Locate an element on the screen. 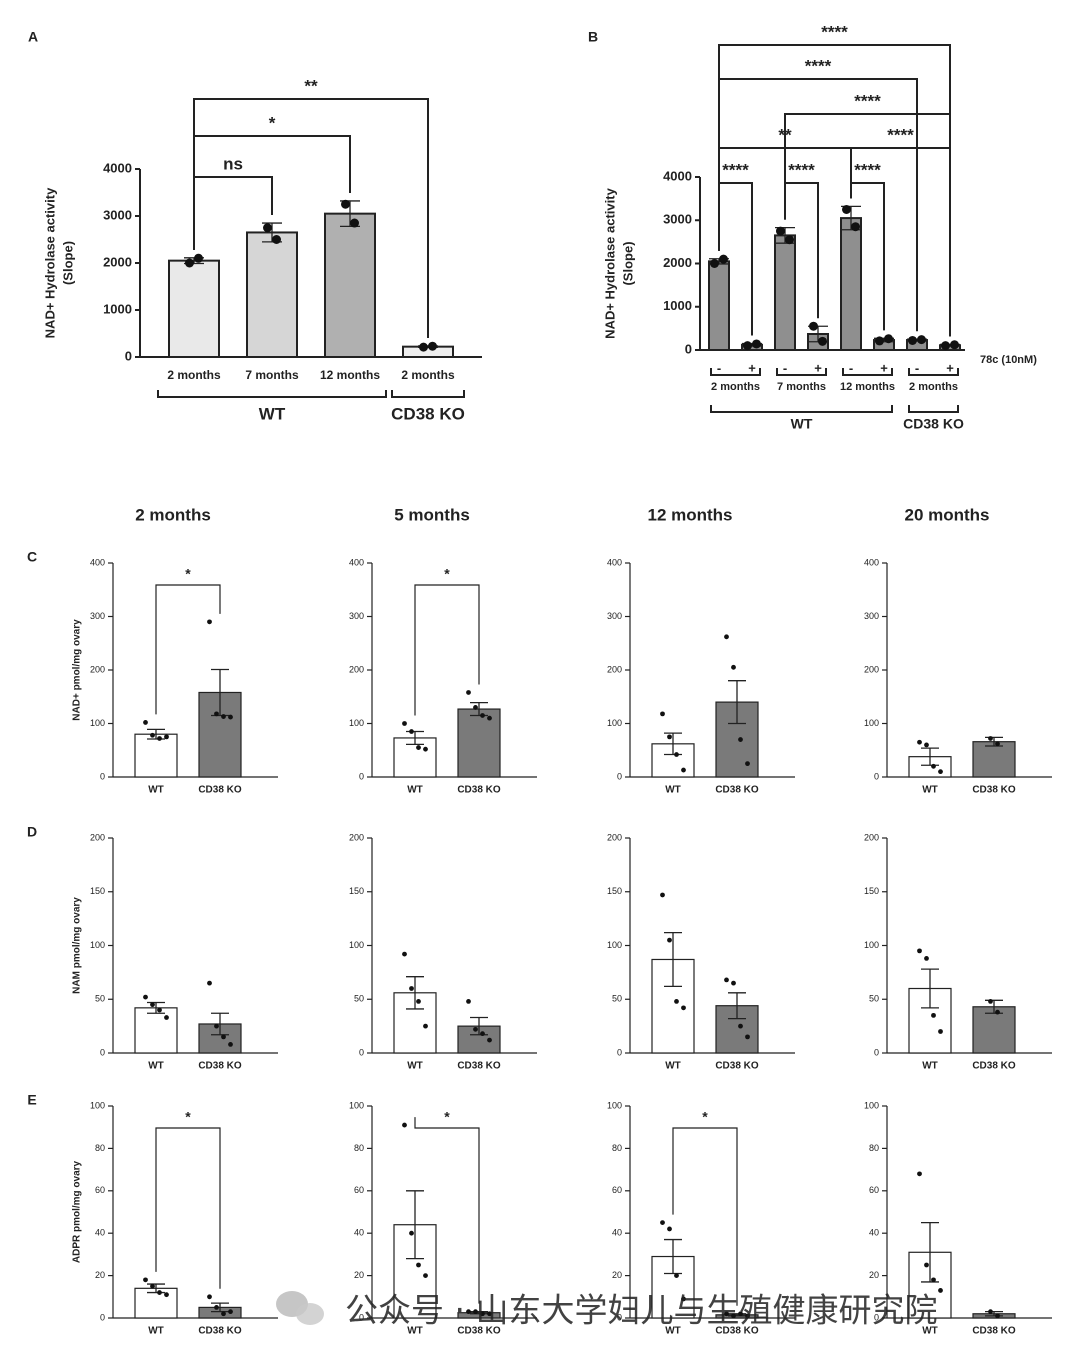 The image size is (1080, 1369). y-axis-label: NAM pmol/mg ovary is located at coordinates (77, 945).